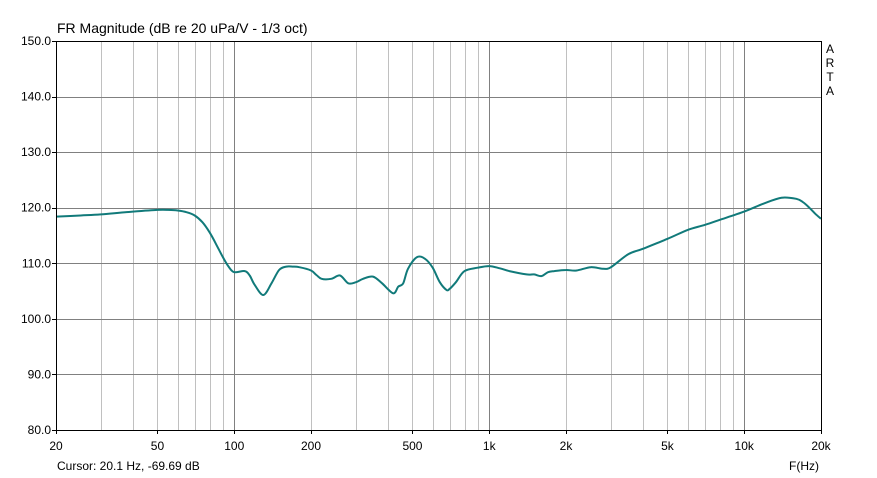 The height and width of the screenshot is (478, 877). I want to click on y-tick-label: 100.0, so click(36, 319).